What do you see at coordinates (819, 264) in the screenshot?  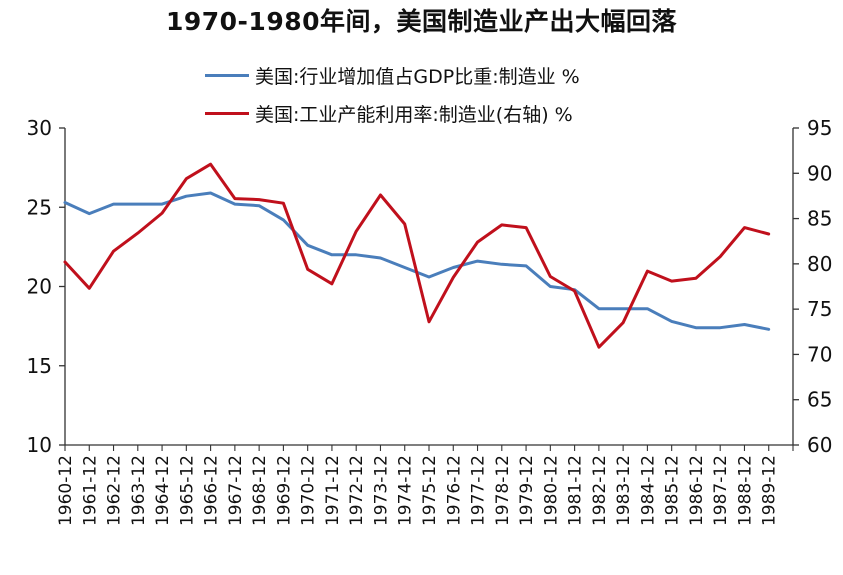 I see `right-tick-label: 80` at bounding box center [819, 264].